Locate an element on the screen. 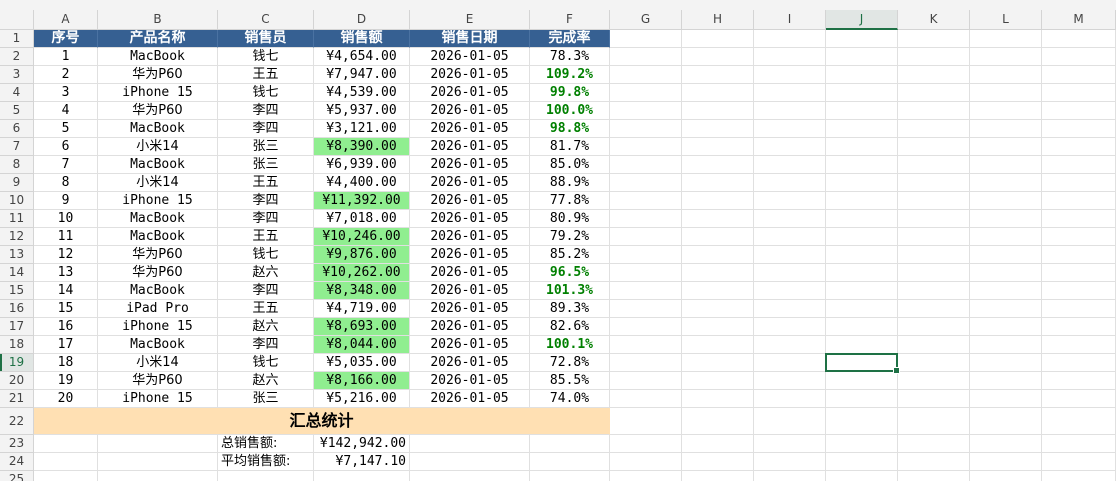 This screenshot has width=1116, height=481. cell-product-name: iPad Pro is located at coordinates (158, 309).